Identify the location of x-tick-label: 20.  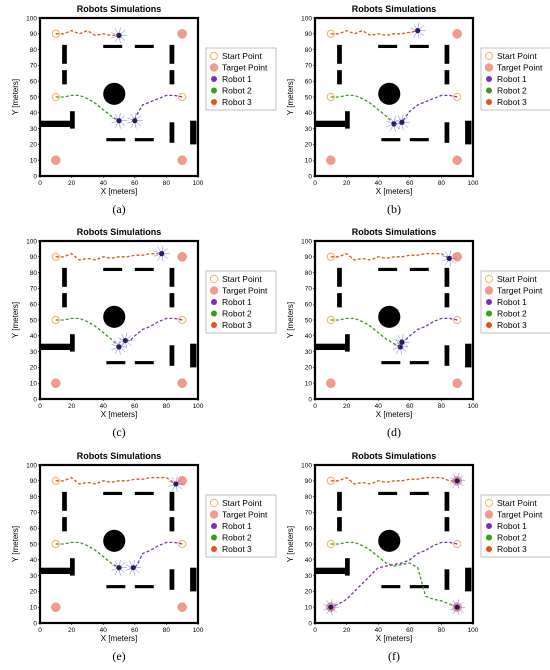
(72, 183).